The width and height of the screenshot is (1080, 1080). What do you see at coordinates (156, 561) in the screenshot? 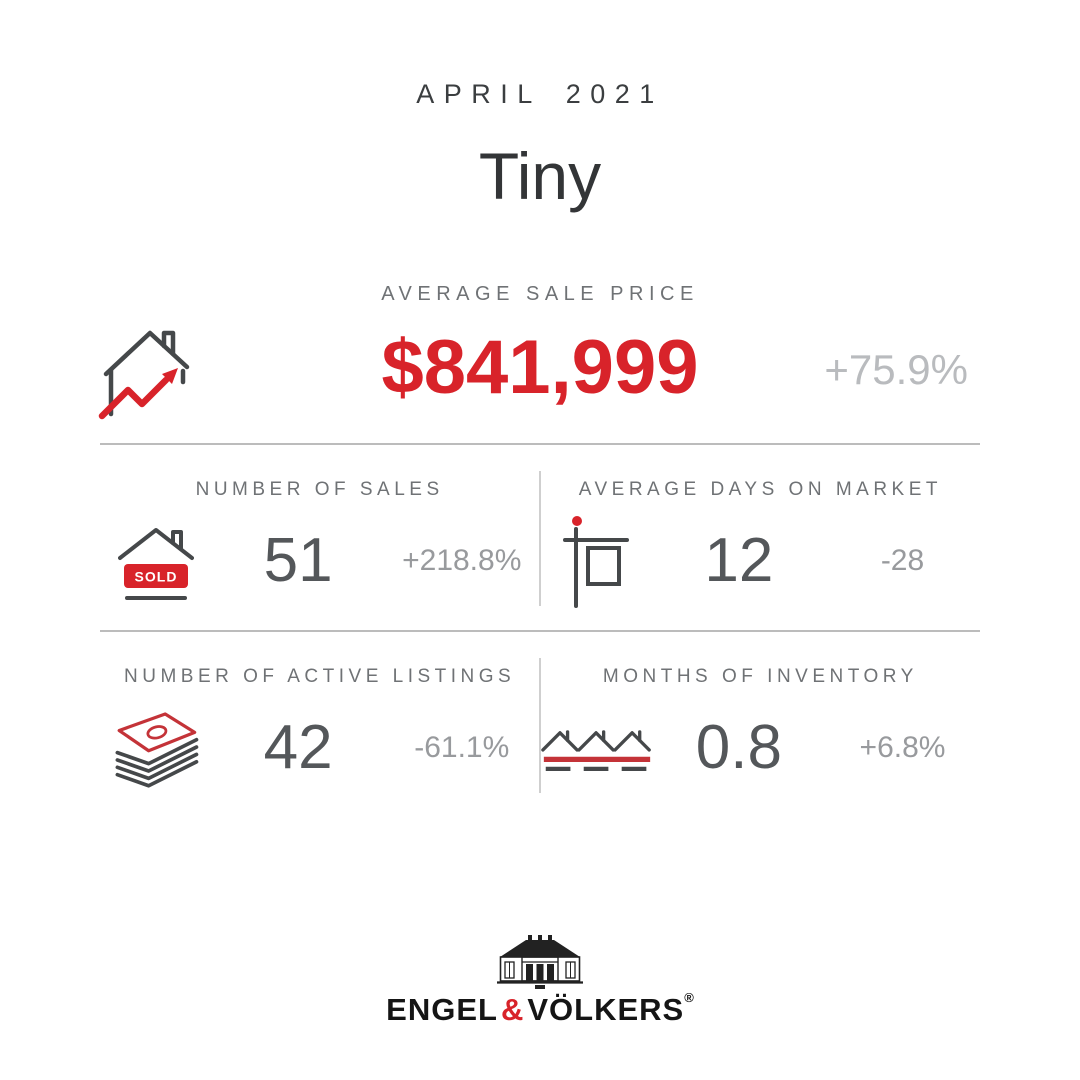
I see `sold-house-icon: SOLD` at bounding box center [156, 561].